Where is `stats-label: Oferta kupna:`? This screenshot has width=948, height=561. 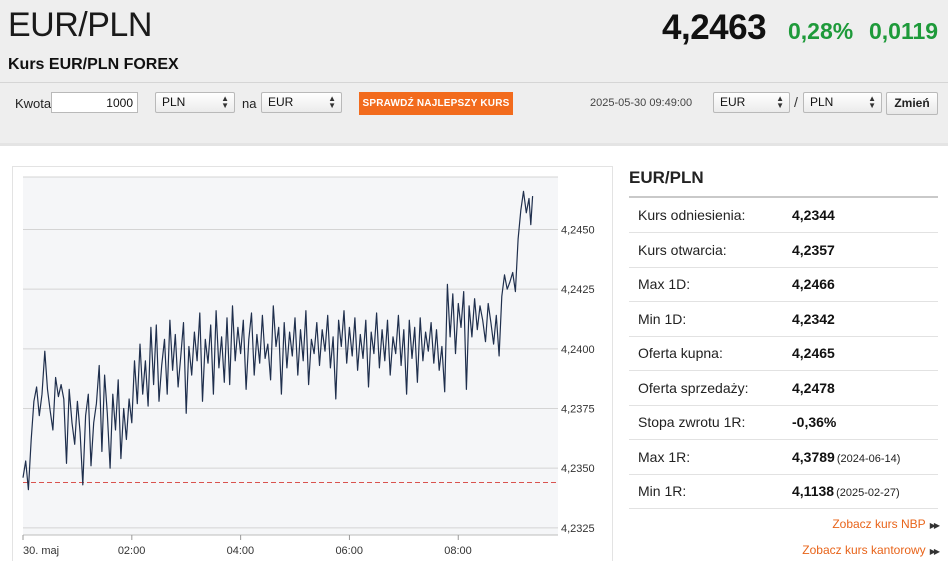
stats-label: Oferta kupna: is located at coordinates (706, 353).